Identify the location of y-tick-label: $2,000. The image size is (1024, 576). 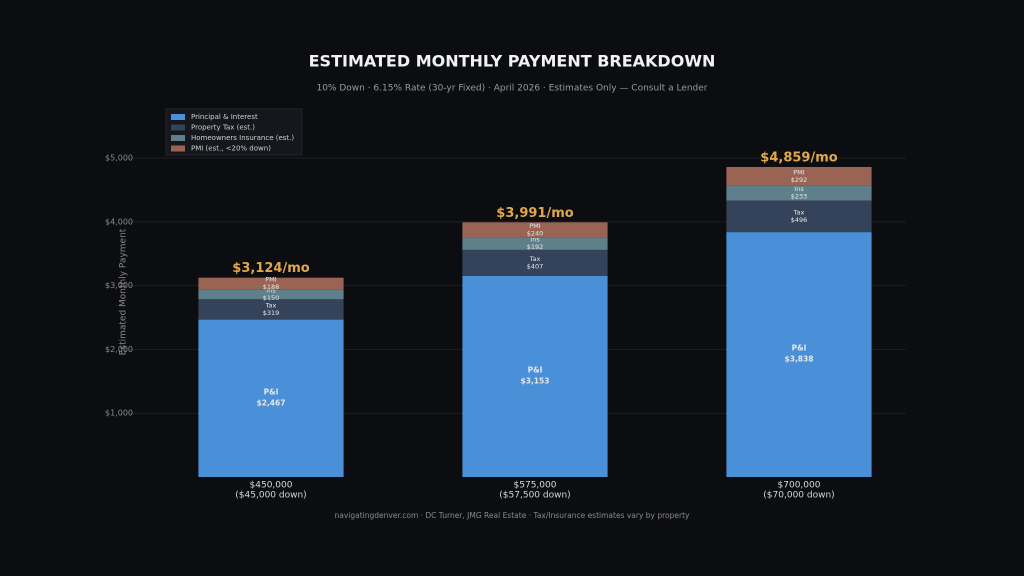
(119, 349).